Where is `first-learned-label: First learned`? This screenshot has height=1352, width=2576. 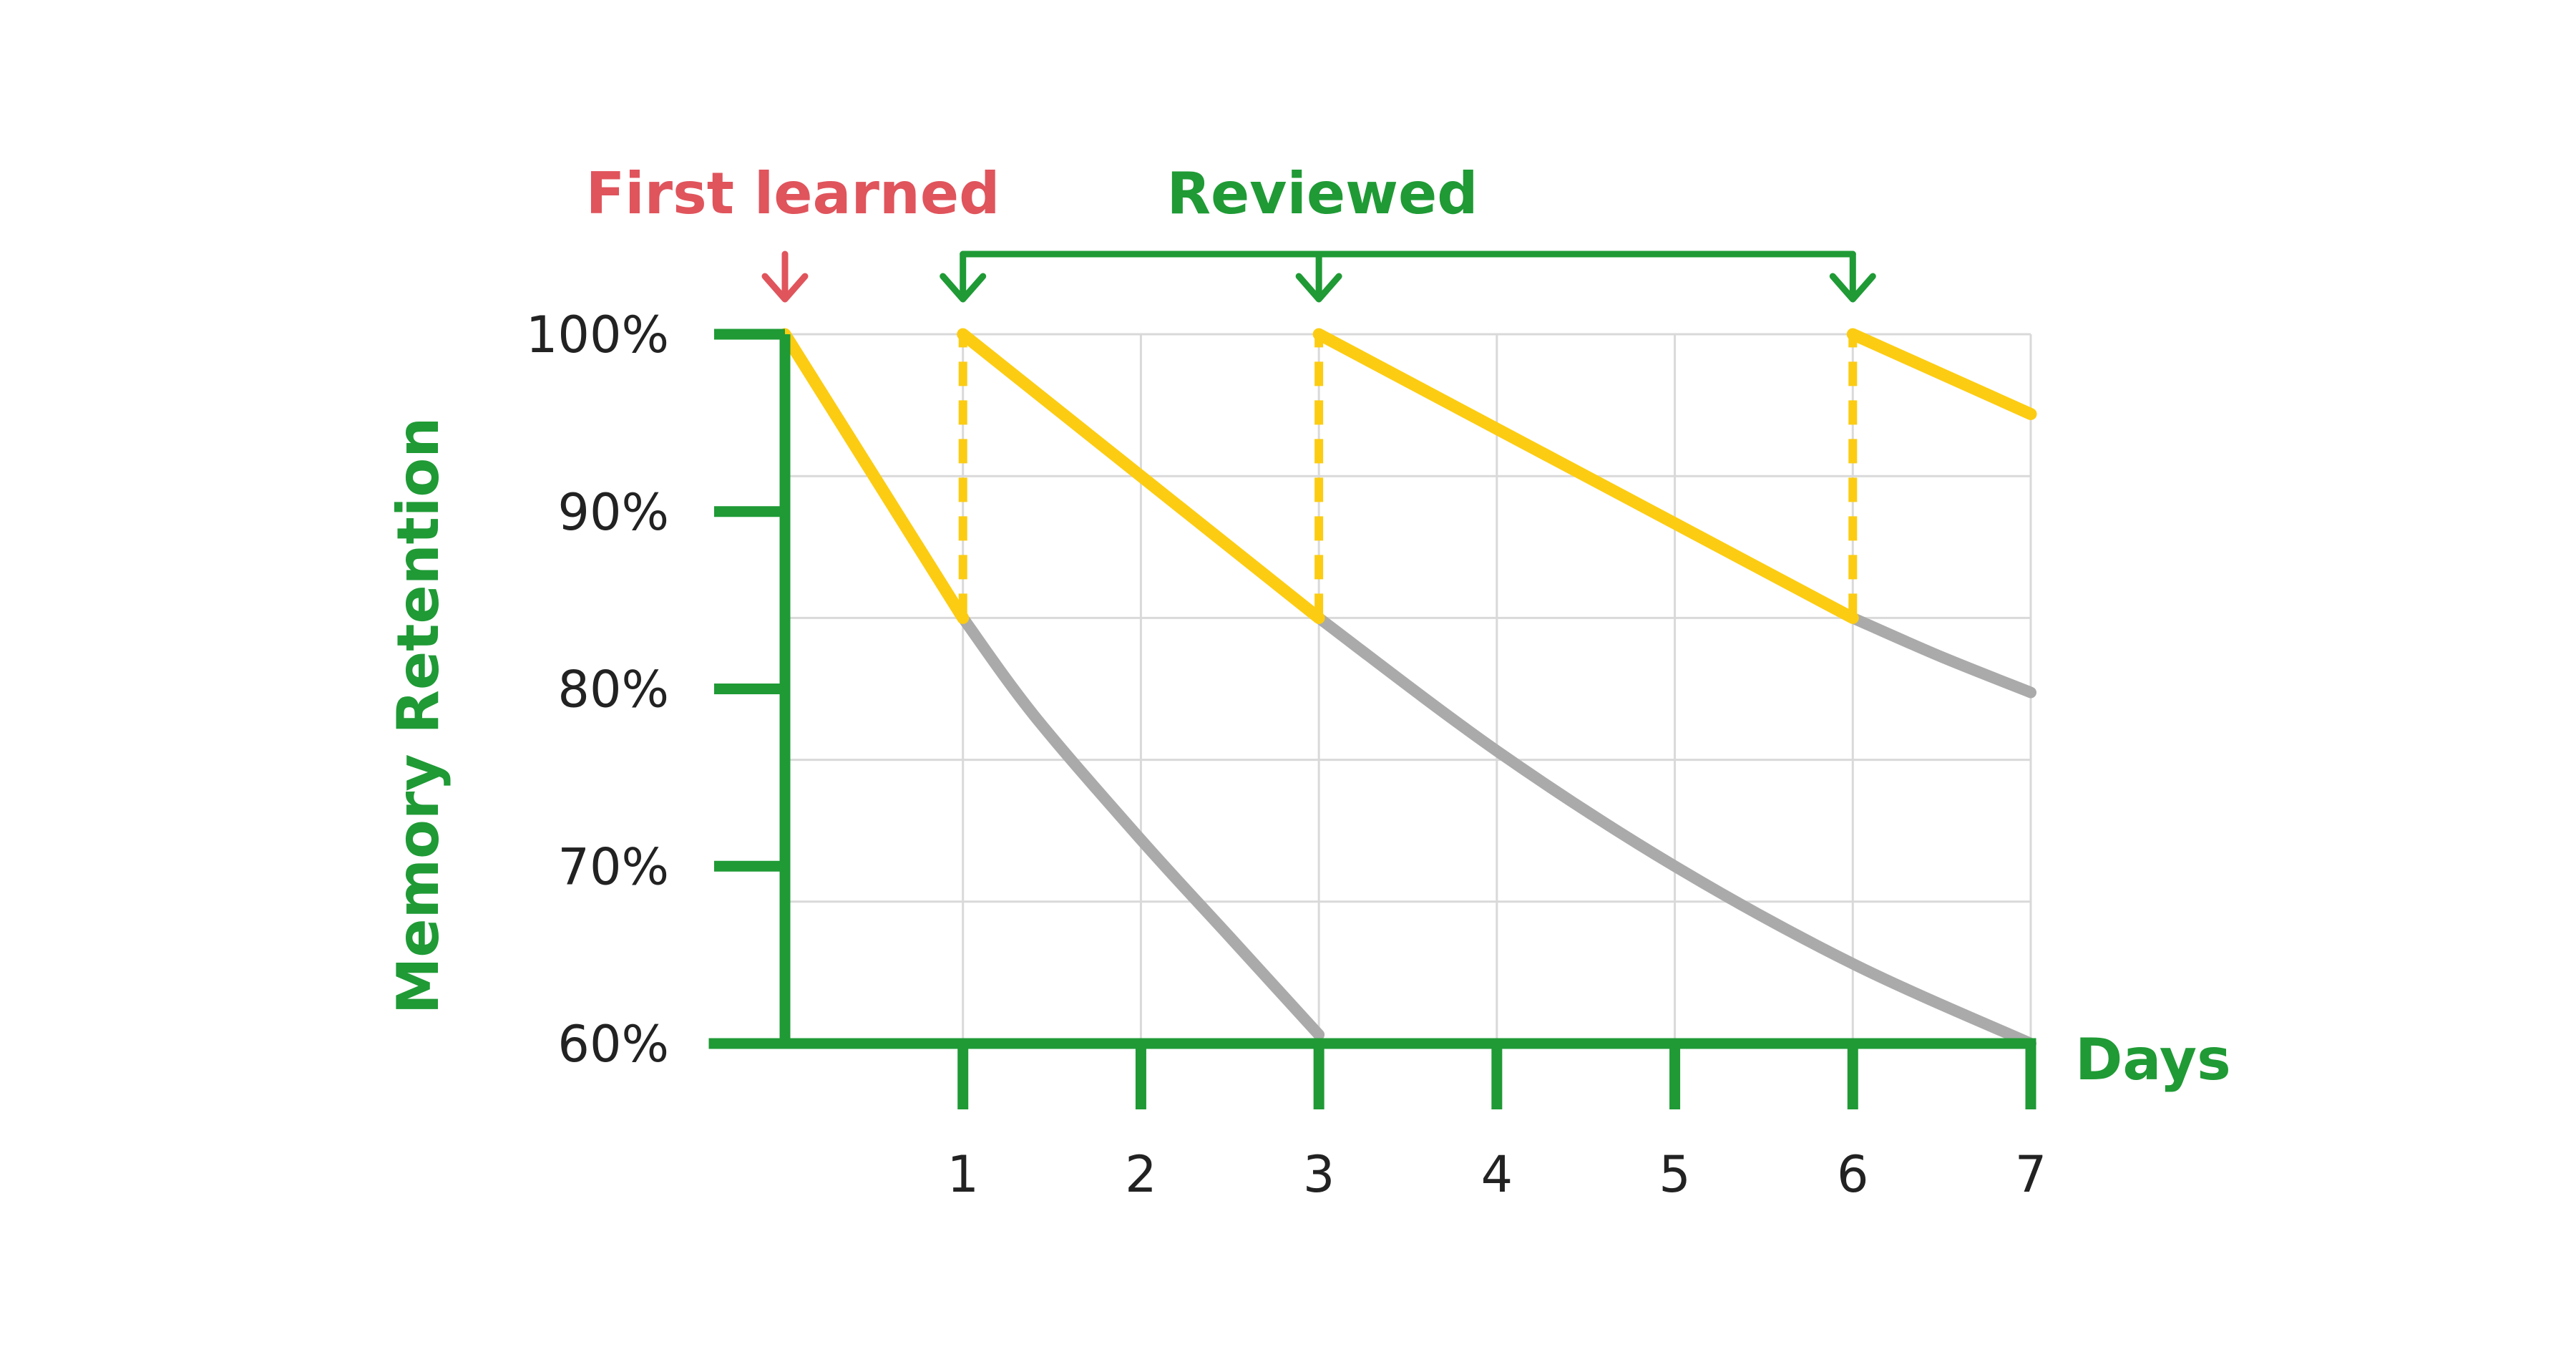 first-learned-label: First learned is located at coordinates (793, 193).